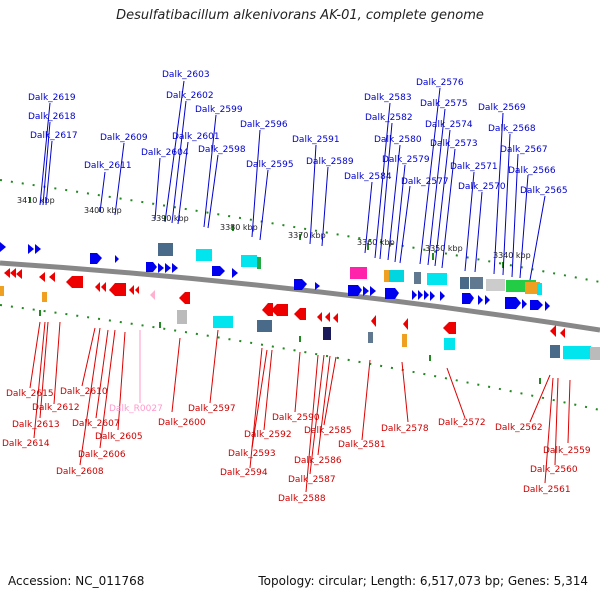 The width and height of the screenshot is (600, 600). I want to click on gene-label: Dalk_2615, so click(30, 394).